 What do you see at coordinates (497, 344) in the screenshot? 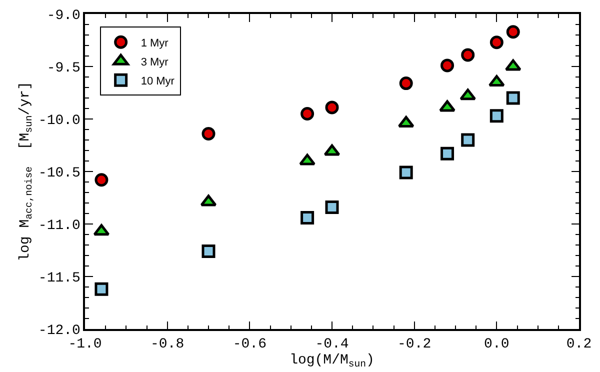
I see `x-tick-label: 0.0` at bounding box center [497, 344].